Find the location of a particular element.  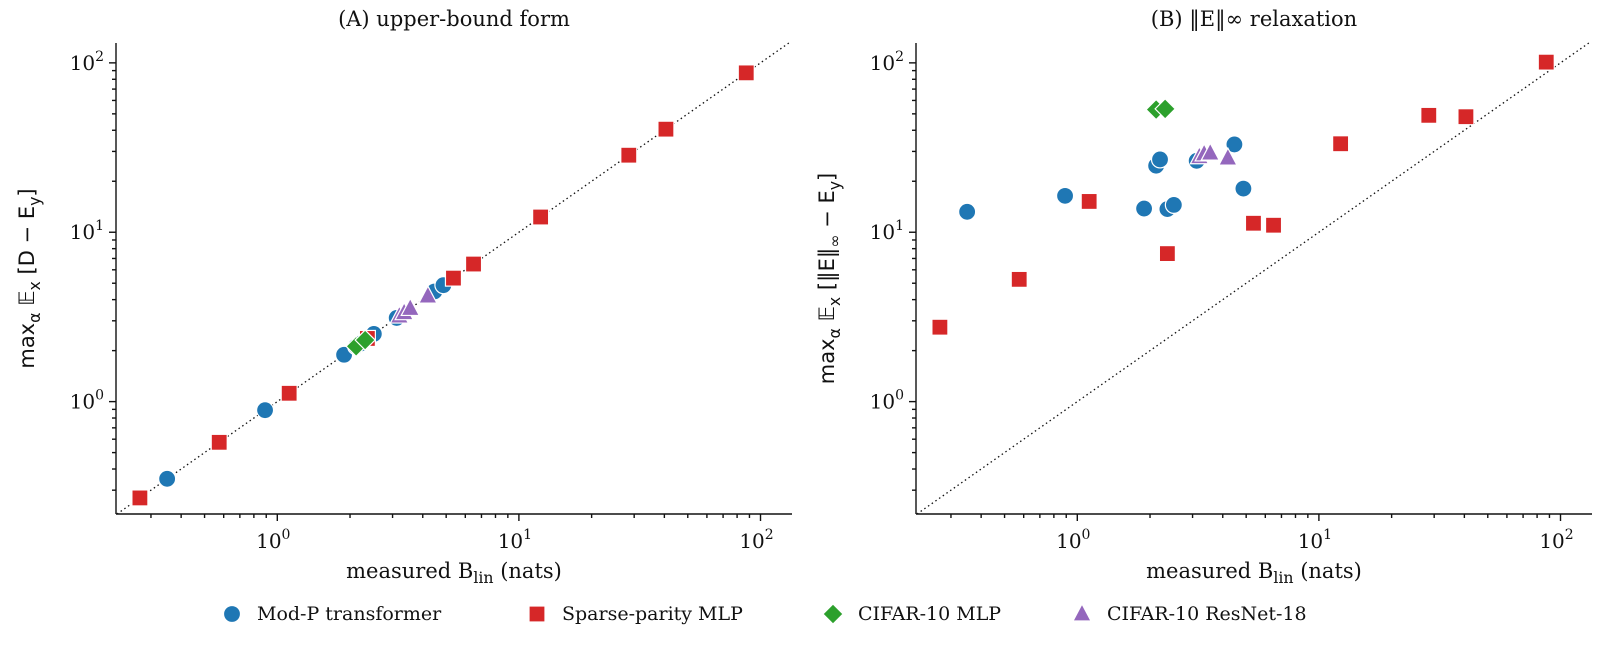

legend-item: Mod-P transformer is located at coordinates (332, 614).